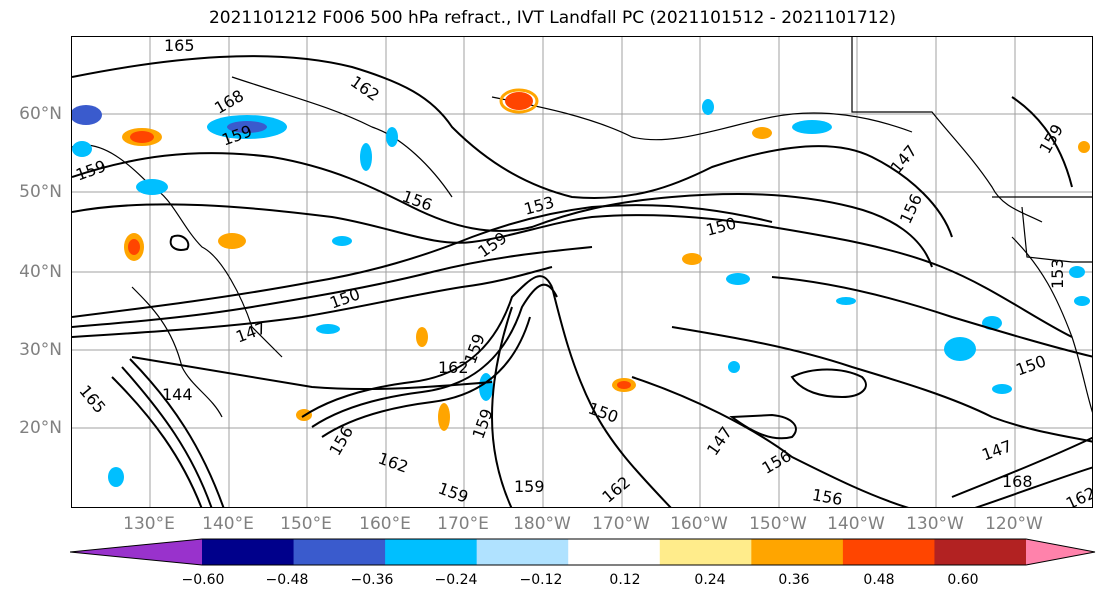  What do you see at coordinates (621, 524) in the screenshot?
I see `lon-label-170w: 170°W` at bounding box center [621, 524].